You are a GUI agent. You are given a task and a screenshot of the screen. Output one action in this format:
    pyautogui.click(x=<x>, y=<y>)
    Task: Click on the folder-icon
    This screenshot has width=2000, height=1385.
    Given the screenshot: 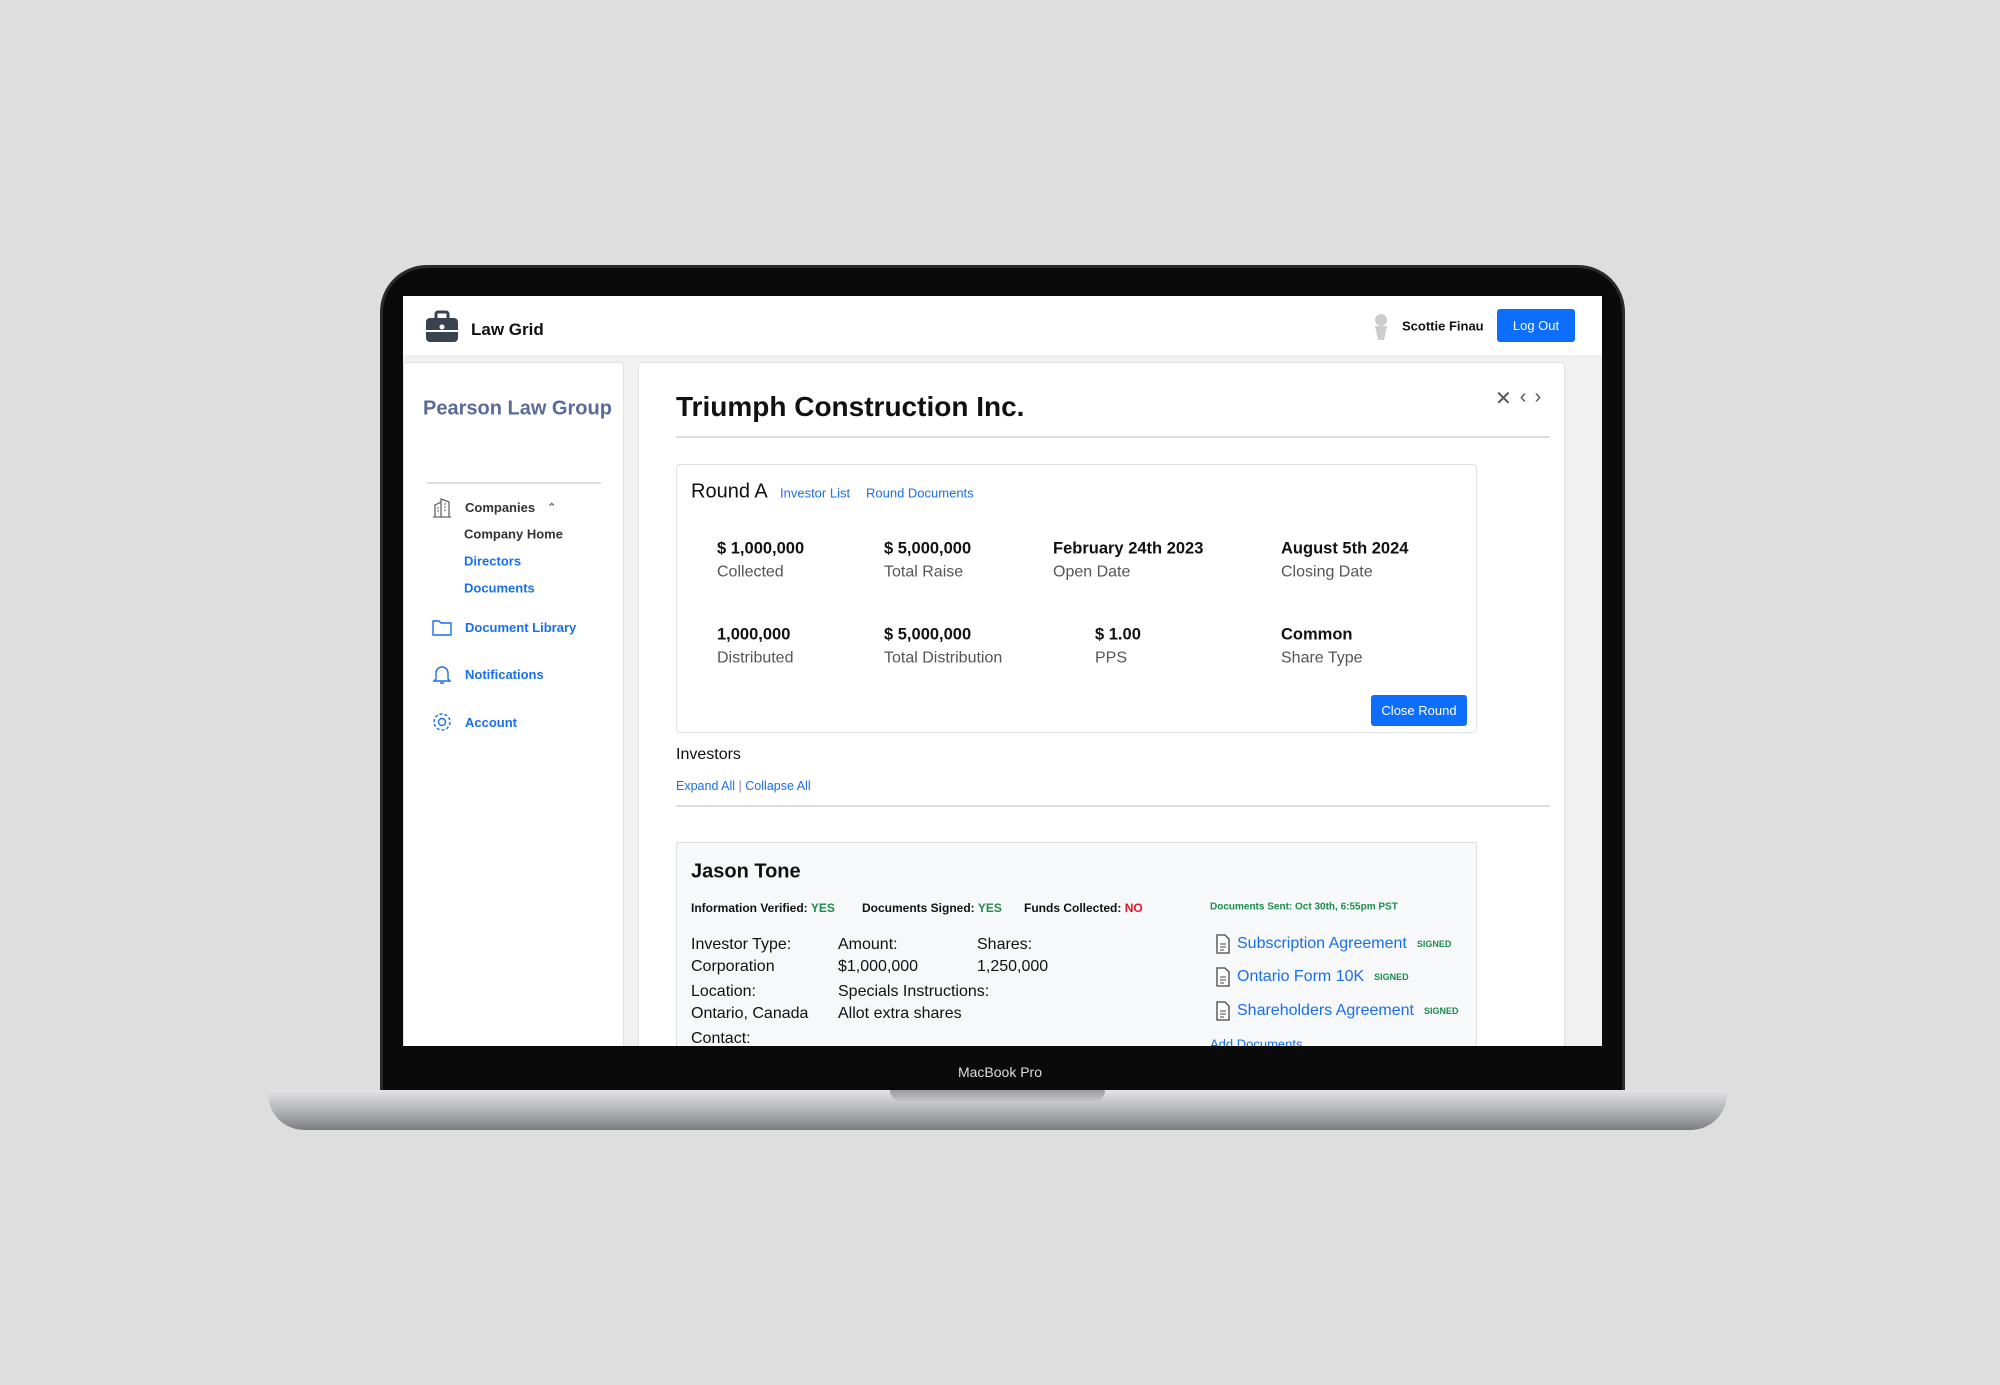 What is the action you would take?
    pyautogui.click(x=442, y=628)
    